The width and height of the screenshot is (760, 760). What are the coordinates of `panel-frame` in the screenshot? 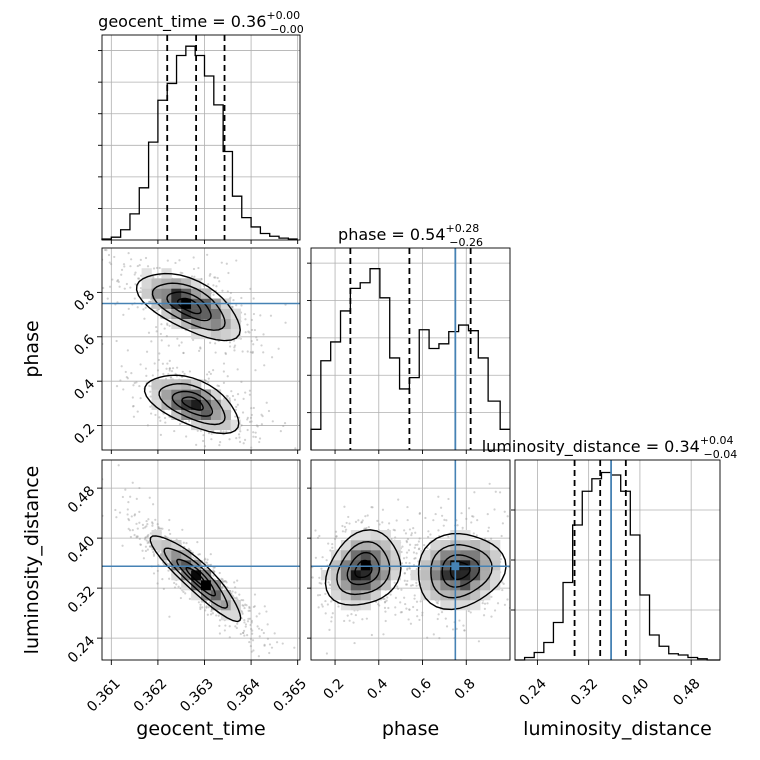 It's located at (201, 349).